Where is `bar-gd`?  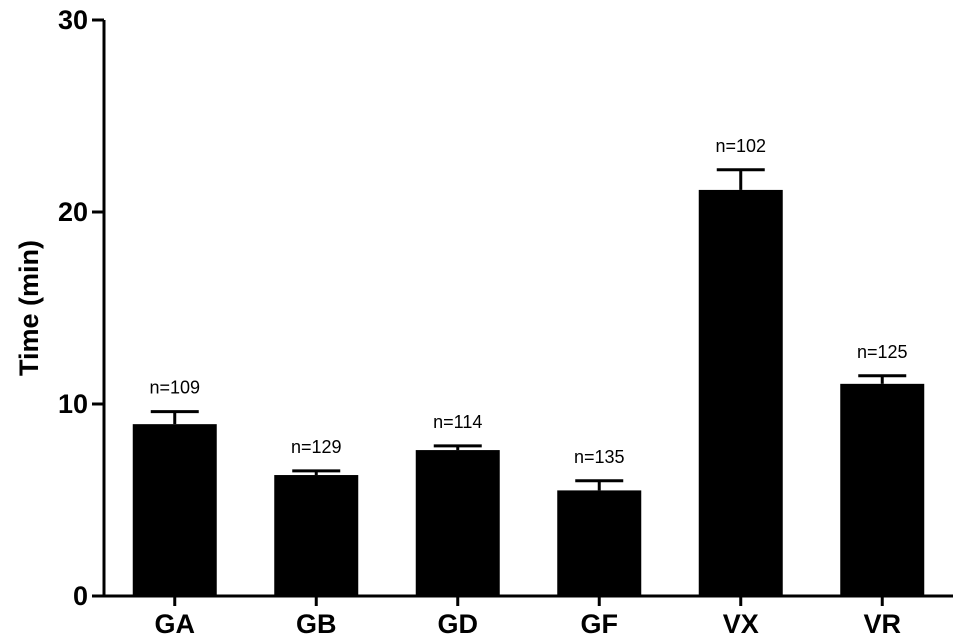
bar-gd is located at coordinates (457, 523).